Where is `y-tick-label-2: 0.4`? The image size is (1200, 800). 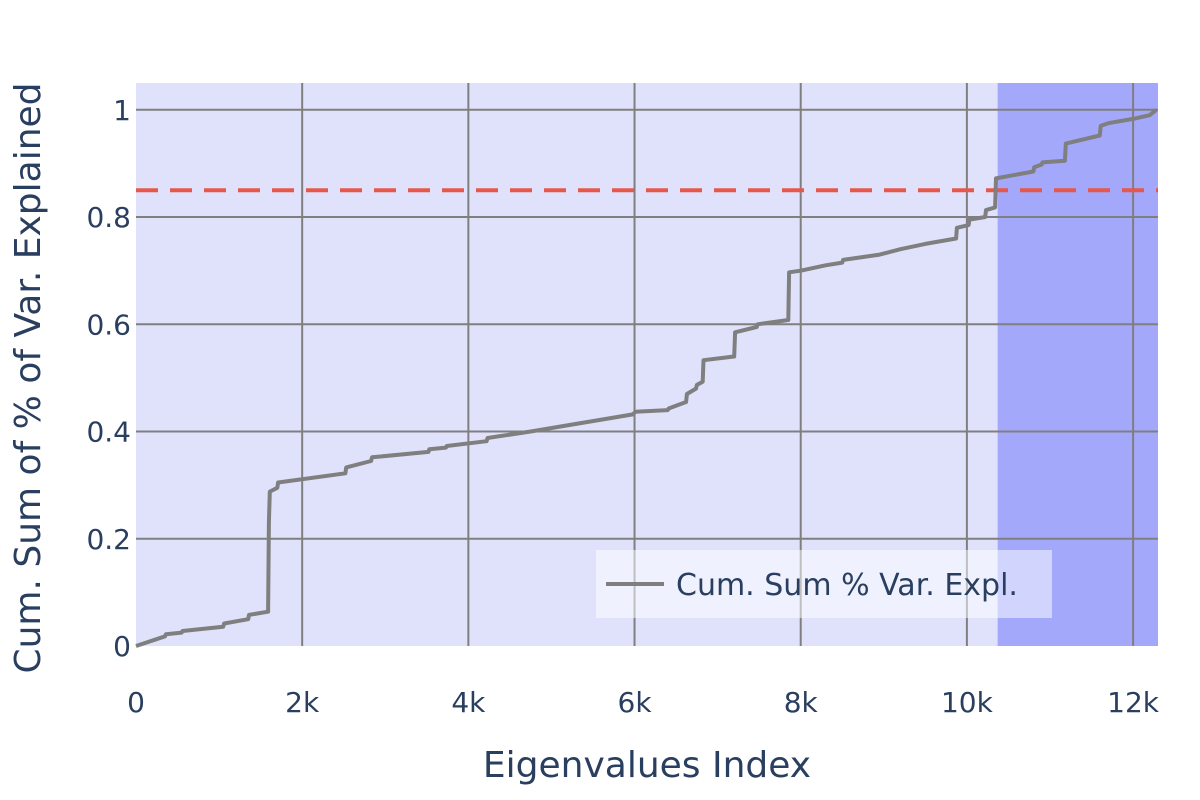
y-tick-label-2: 0.4 is located at coordinates (108, 432).